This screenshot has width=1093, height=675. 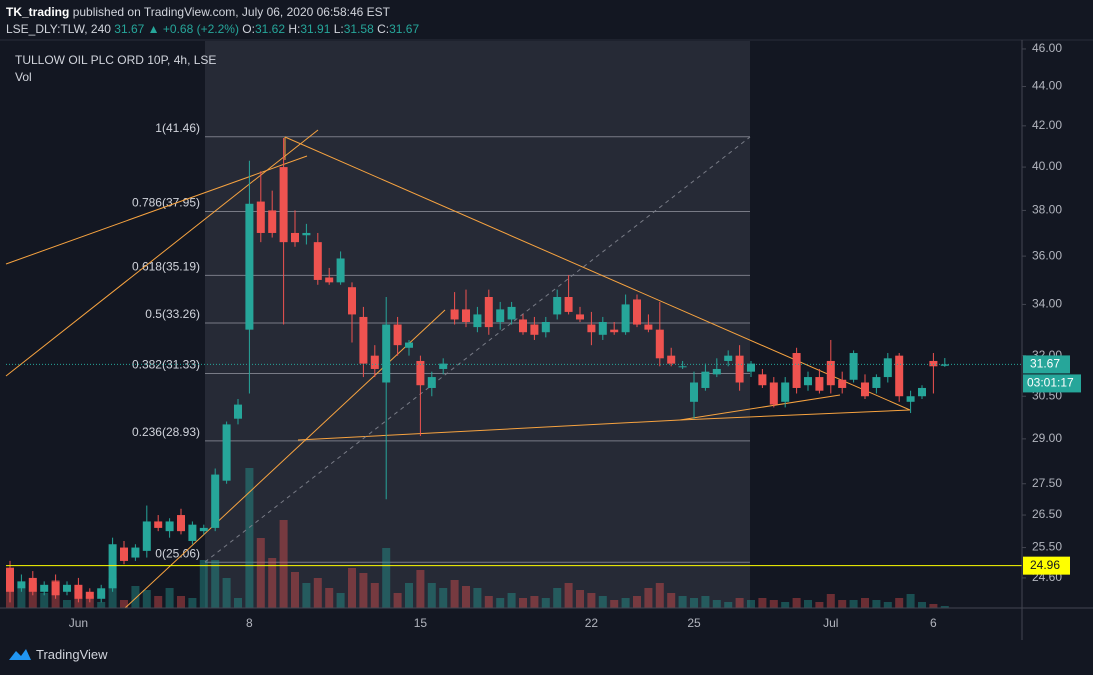 I want to click on fib-label: 1(41.46), so click(x=177, y=128).